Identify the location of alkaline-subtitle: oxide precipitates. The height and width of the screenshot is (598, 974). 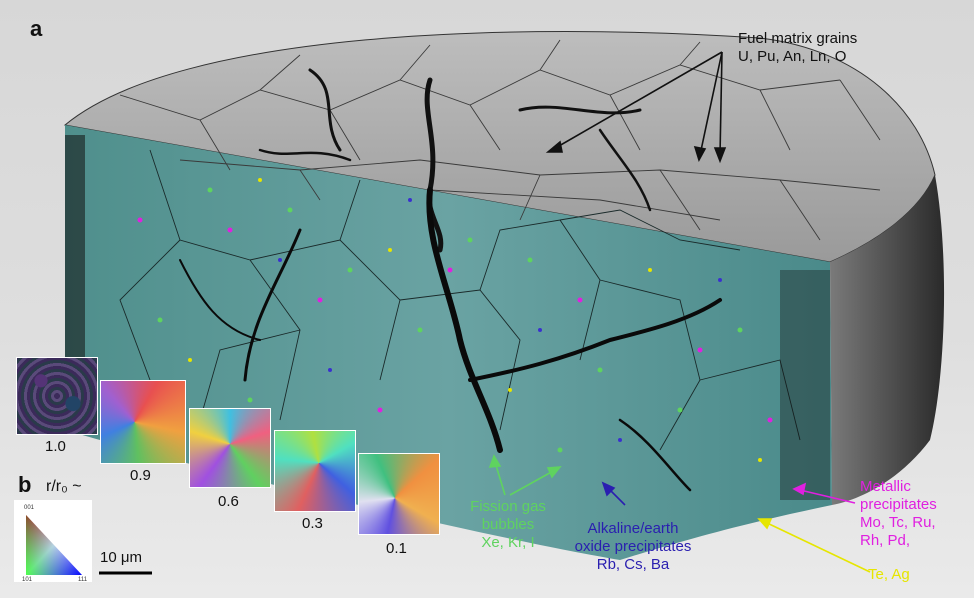
(633, 546).